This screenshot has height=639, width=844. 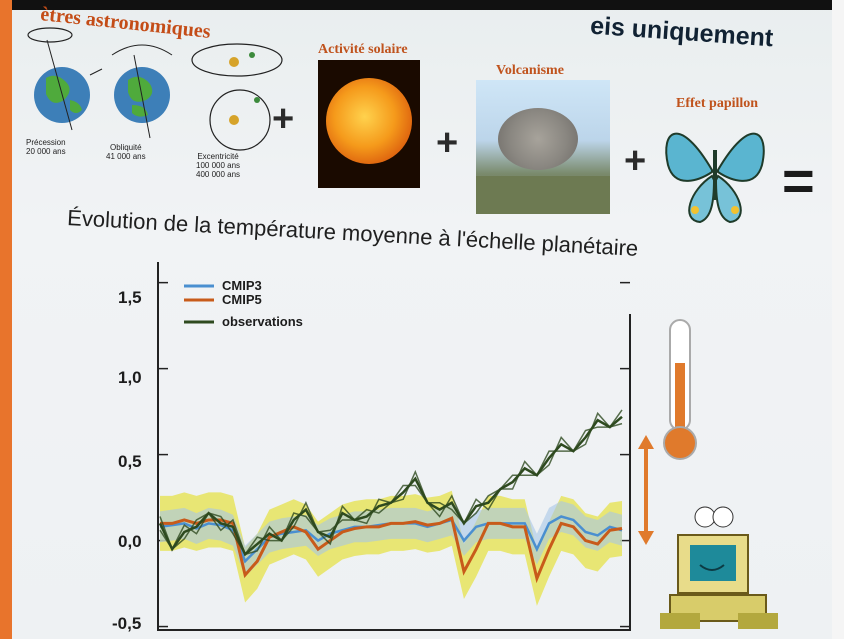 I want to click on plus-sign-2: +, so click(x=447, y=143).